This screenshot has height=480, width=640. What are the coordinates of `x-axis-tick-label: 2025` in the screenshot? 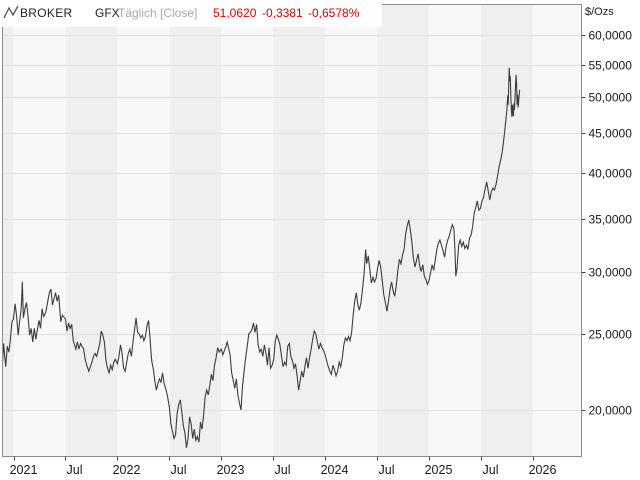 It's located at (439, 470).